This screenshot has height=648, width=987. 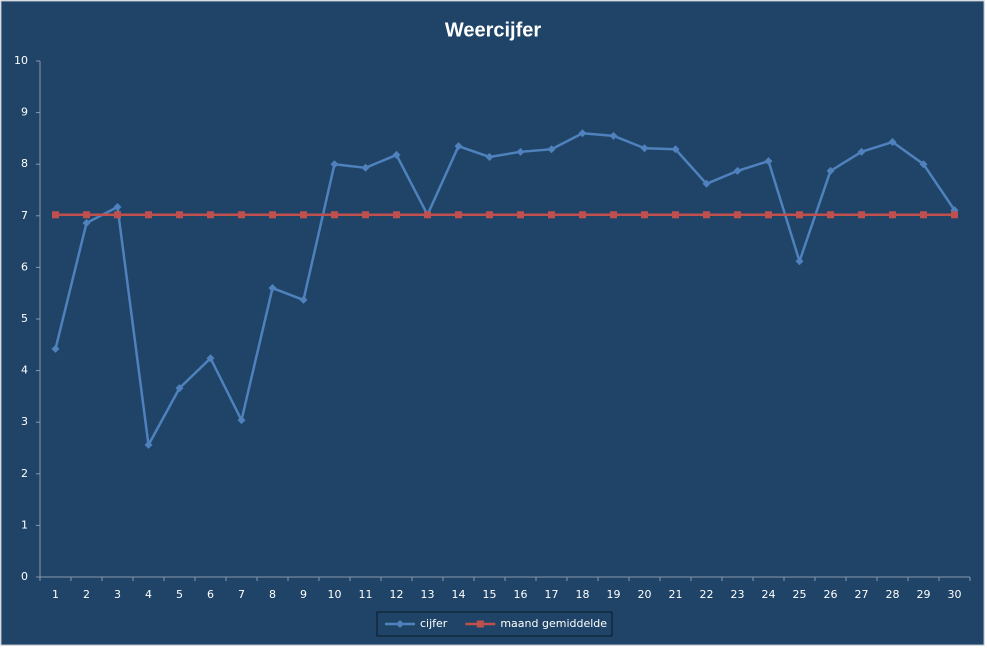 I want to click on legend-label: maand gemiddelde, so click(x=553, y=623).